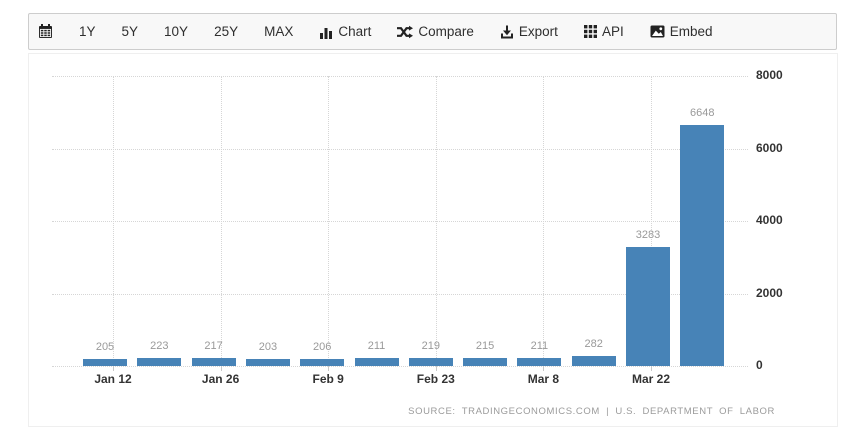  What do you see at coordinates (612, 31) in the screenshot?
I see `api-button-label: API` at bounding box center [612, 31].